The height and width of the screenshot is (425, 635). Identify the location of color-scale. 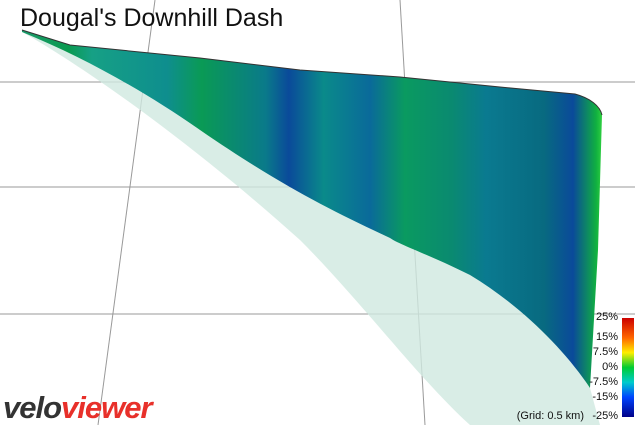
(628, 367).